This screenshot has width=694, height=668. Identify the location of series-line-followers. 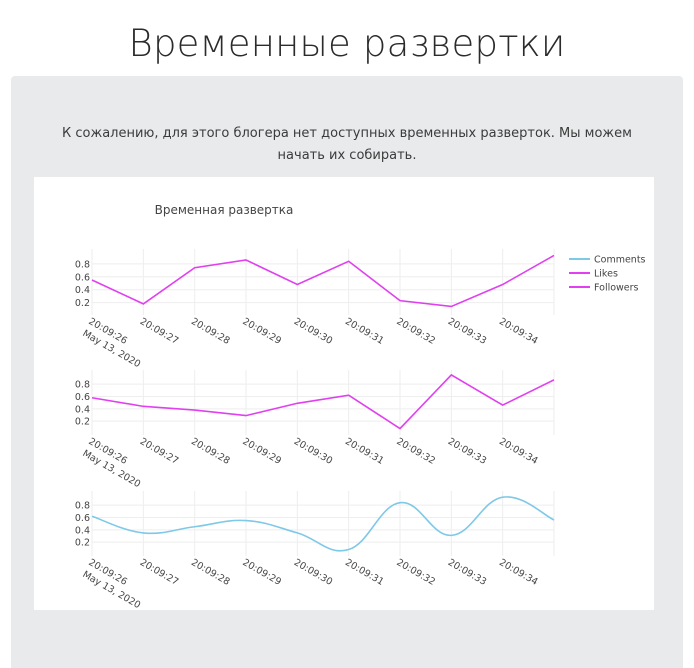
(323, 401).